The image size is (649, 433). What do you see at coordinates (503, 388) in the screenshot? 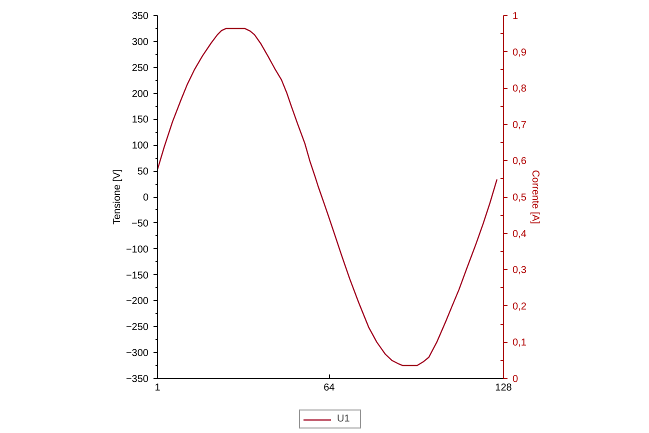
I see `x-tick-label: 128` at bounding box center [503, 388].